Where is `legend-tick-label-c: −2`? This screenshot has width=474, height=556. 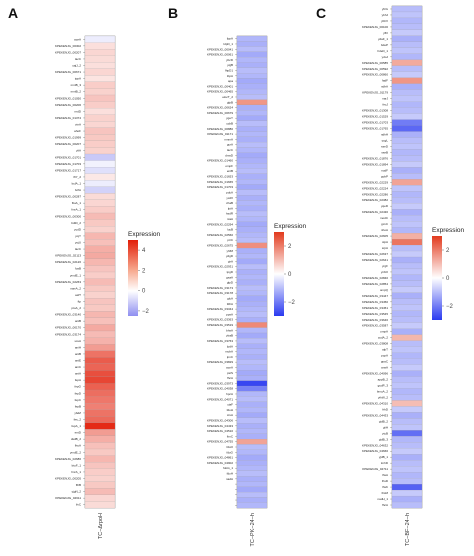 legend-tick-label-c: −2 is located at coordinates (450, 307).